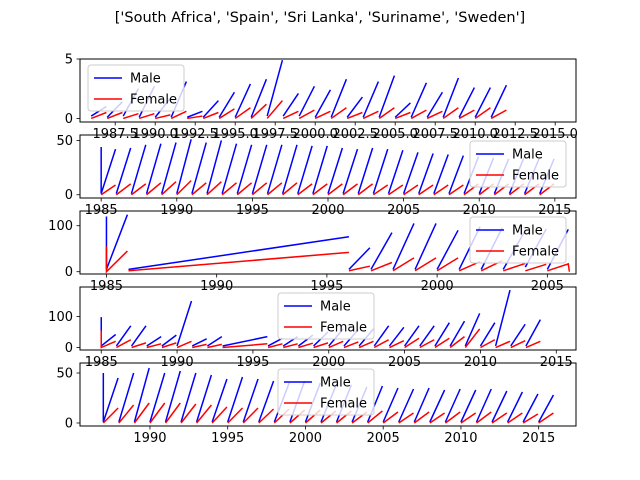  Describe the element at coordinates (149, 438) in the screenshot. I see `x-tick-label: 1990` at that location.